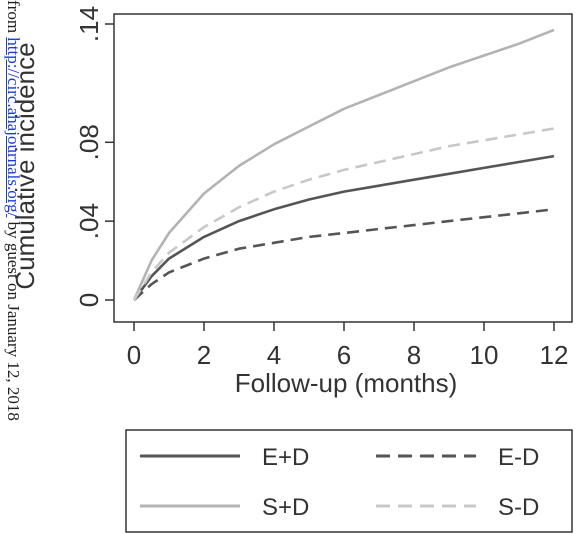  Describe the element at coordinates (344, 355) in the screenshot. I see `x-tick-label: 6` at that location.